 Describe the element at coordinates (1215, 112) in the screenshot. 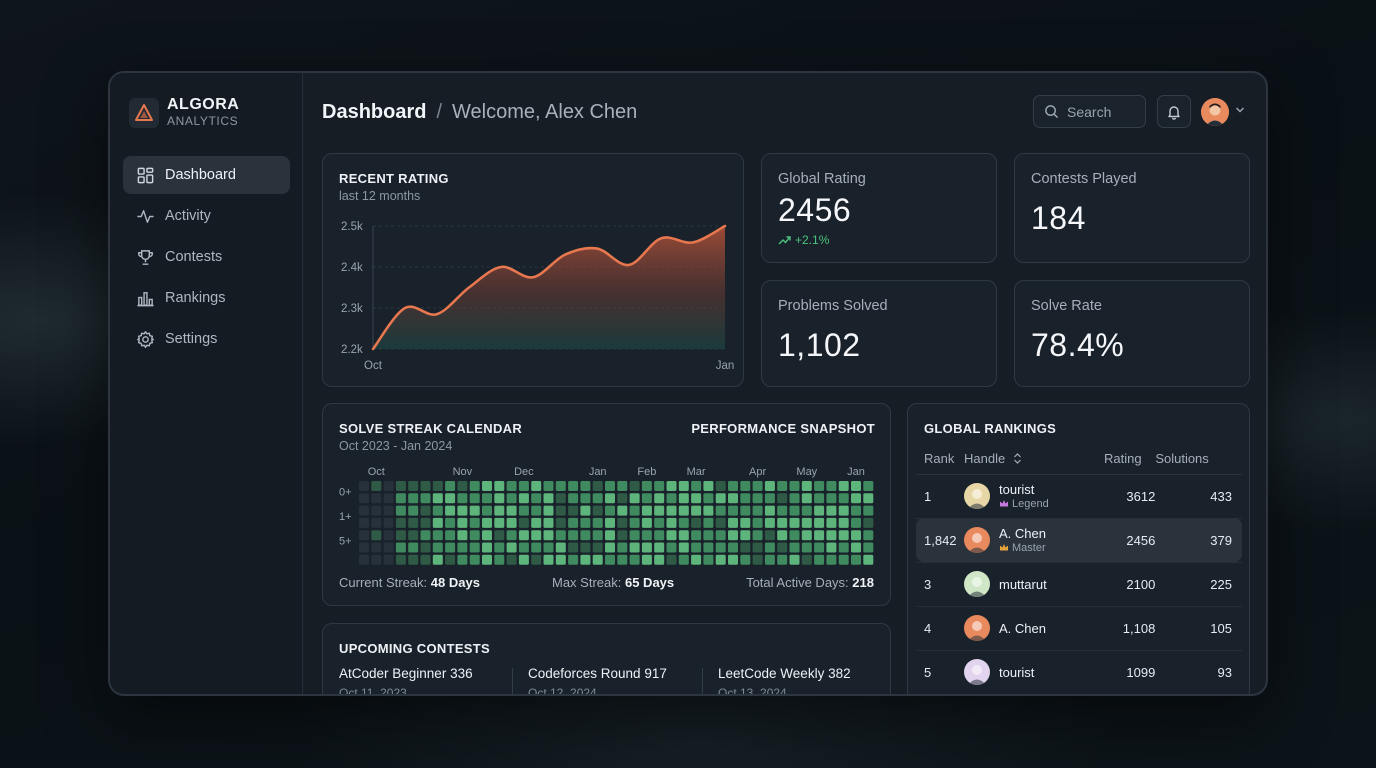

I see `user-avatar` at that location.